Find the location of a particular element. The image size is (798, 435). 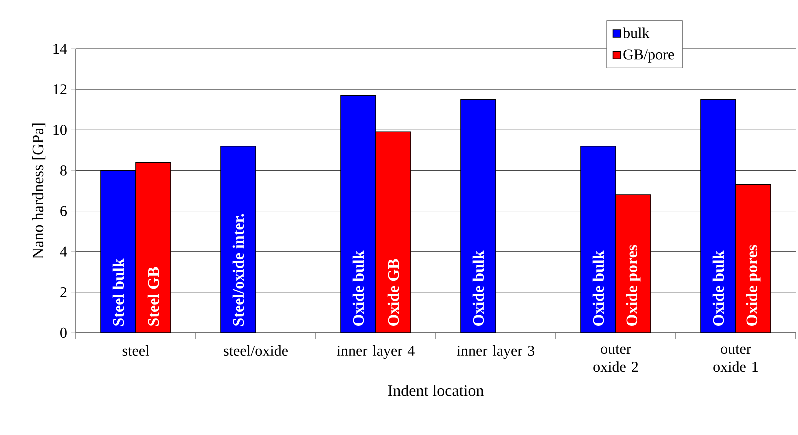

y-tick-label: 6 is located at coordinates (64, 211).